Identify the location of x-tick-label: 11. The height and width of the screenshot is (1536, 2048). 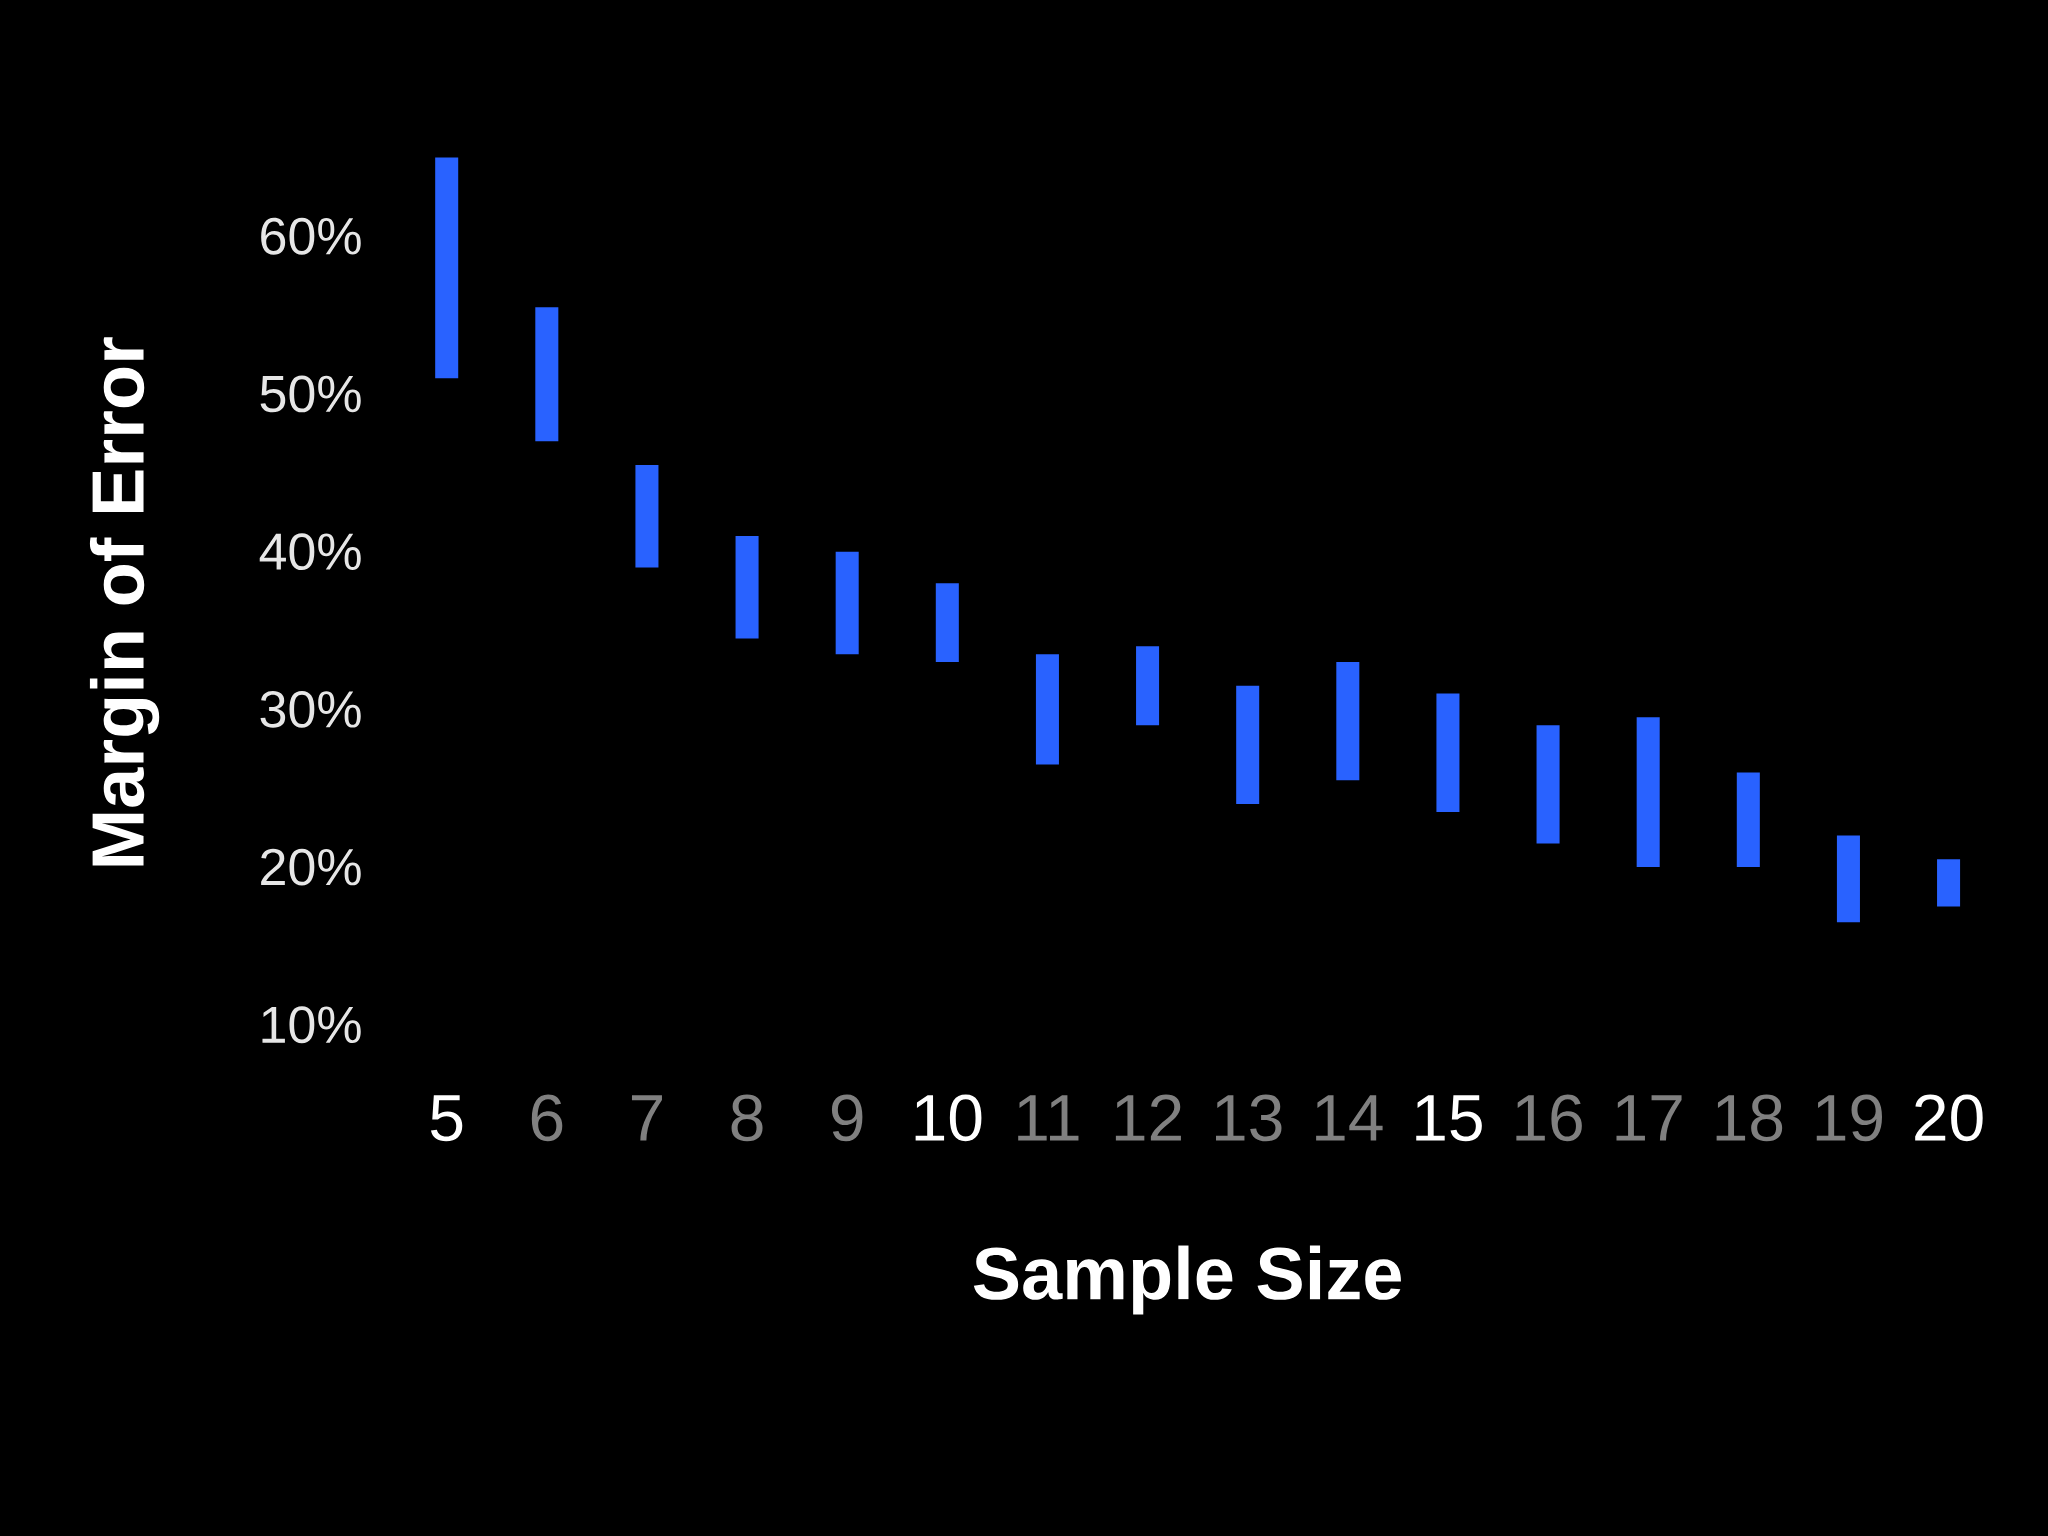
(1048, 1118).